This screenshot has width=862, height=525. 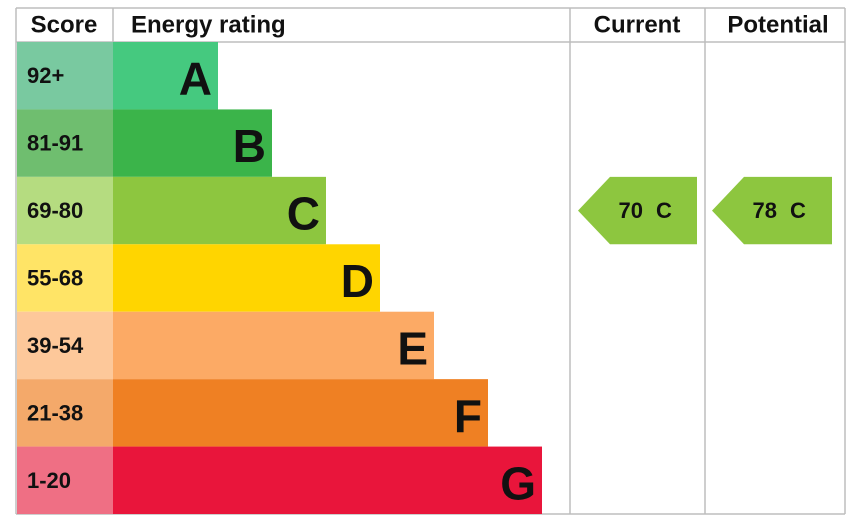 What do you see at coordinates (765, 210) in the screenshot?
I see `potential-value: 78` at bounding box center [765, 210].